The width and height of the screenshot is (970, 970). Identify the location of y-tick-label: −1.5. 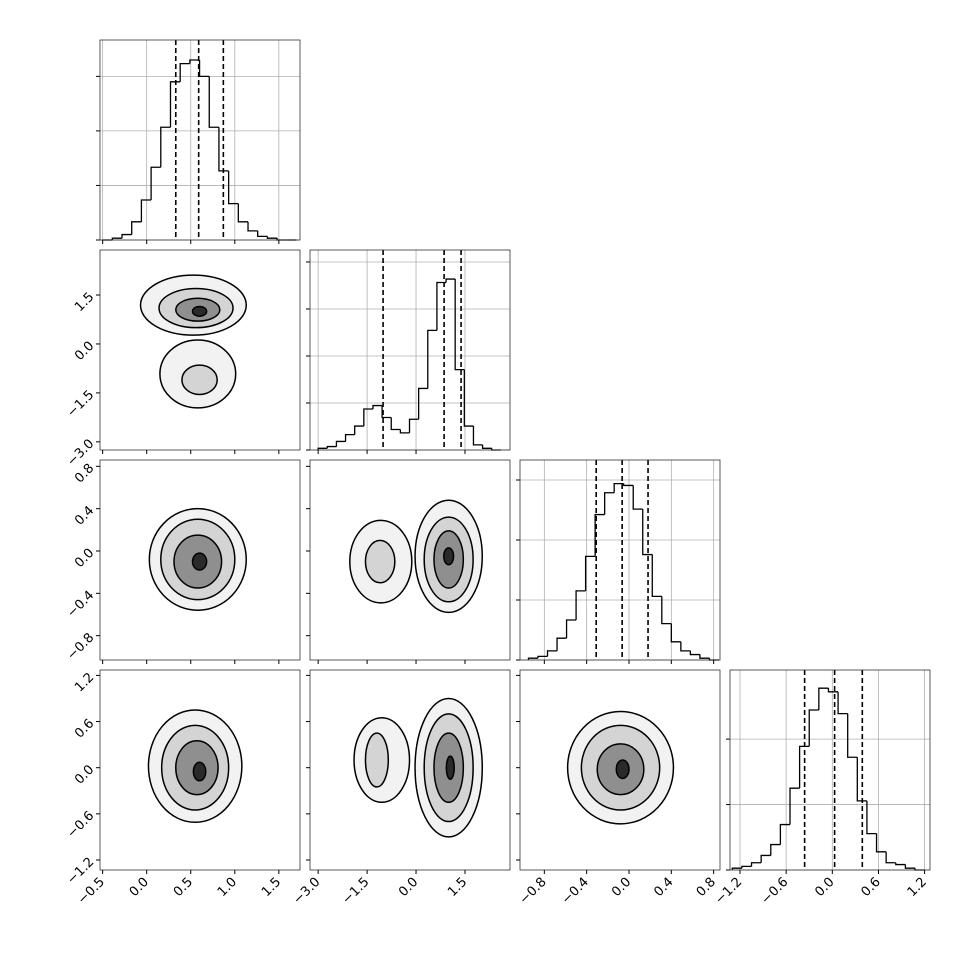
(80, 404).